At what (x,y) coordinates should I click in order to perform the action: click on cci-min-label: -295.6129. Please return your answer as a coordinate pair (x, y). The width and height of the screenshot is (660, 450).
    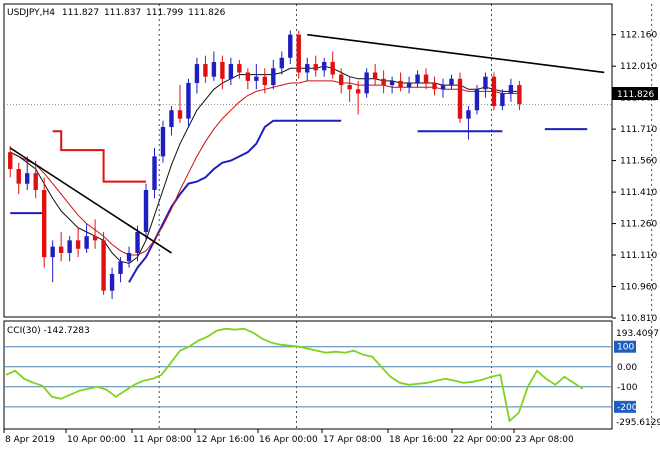
    Looking at the image, I should click on (638, 423).